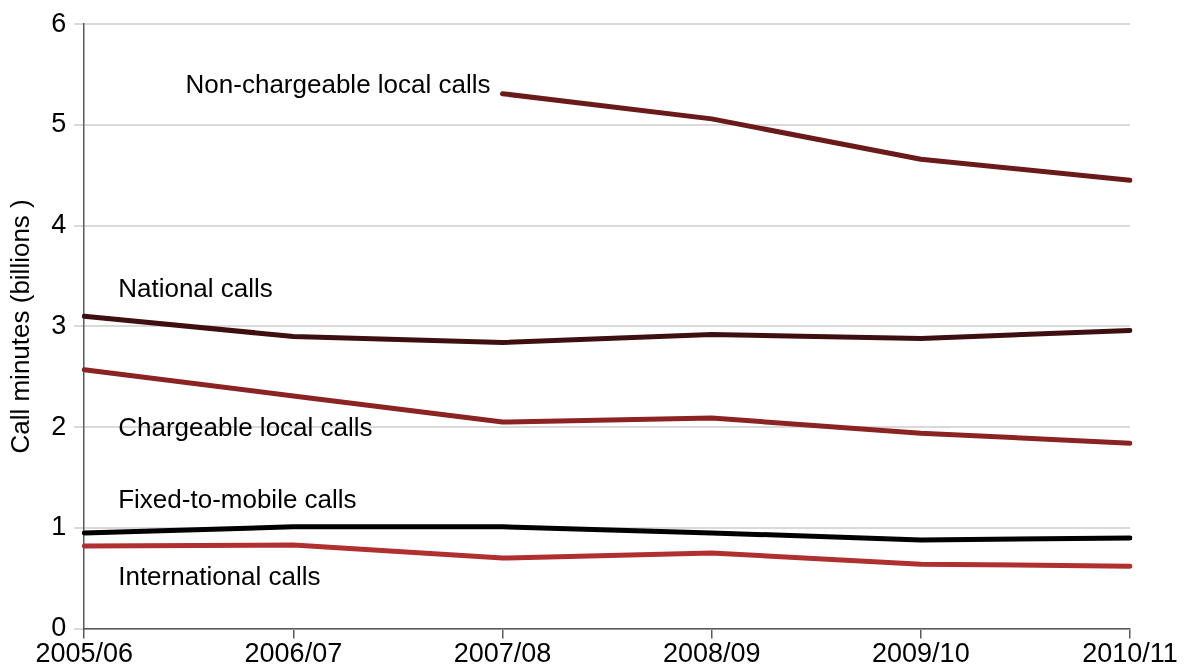 The image size is (1187, 671). I want to click on x-tick-label: 2006/07, so click(293, 653).